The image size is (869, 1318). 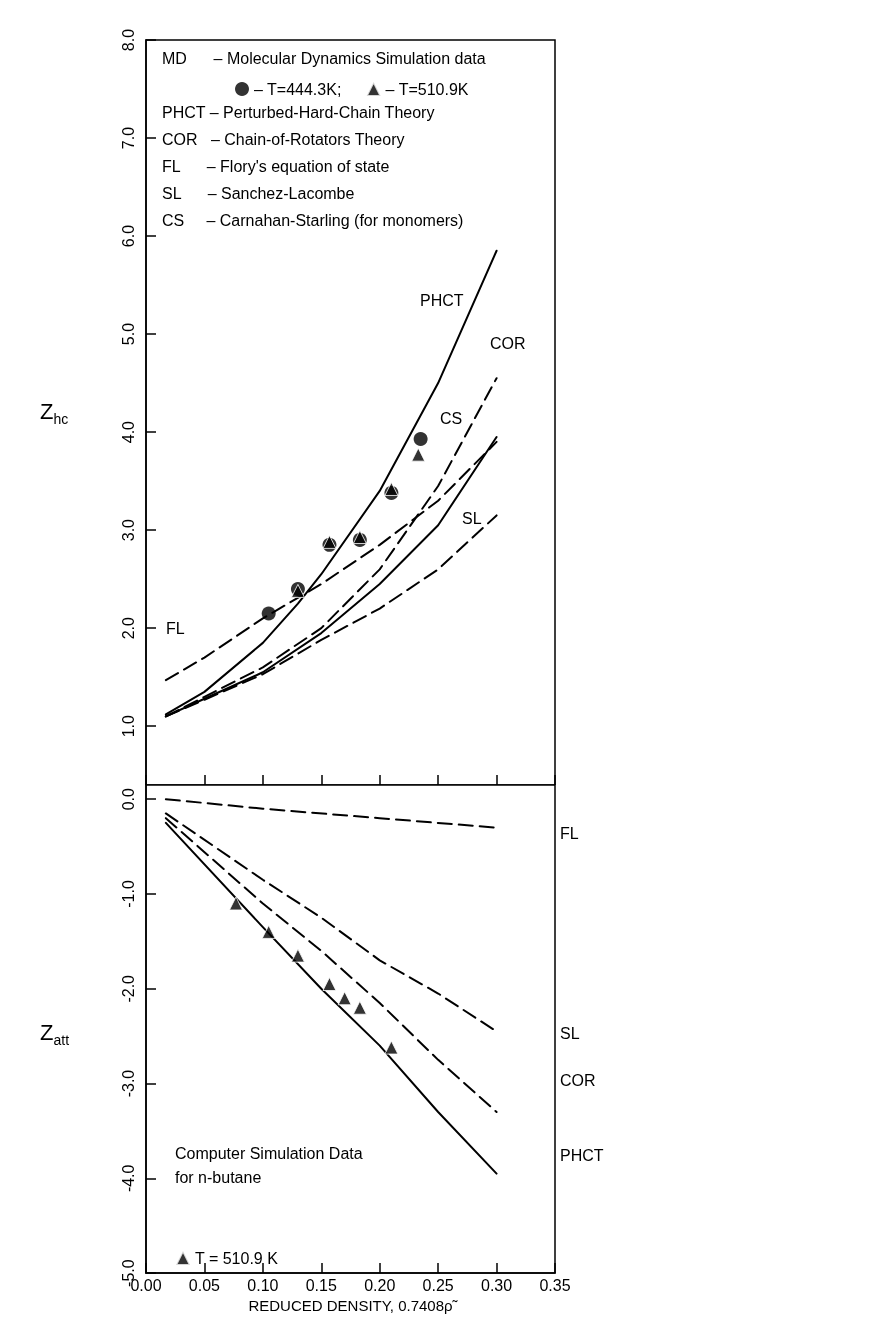 What do you see at coordinates (472, 518) in the screenshot?
I see `annotation: SL` at bounding box center [472, 518].